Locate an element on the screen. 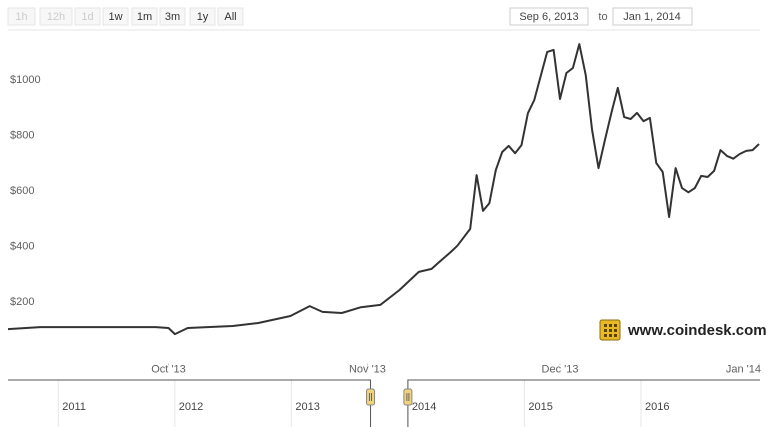  y-tick-label: $200 is located at coordinates (22, 302).